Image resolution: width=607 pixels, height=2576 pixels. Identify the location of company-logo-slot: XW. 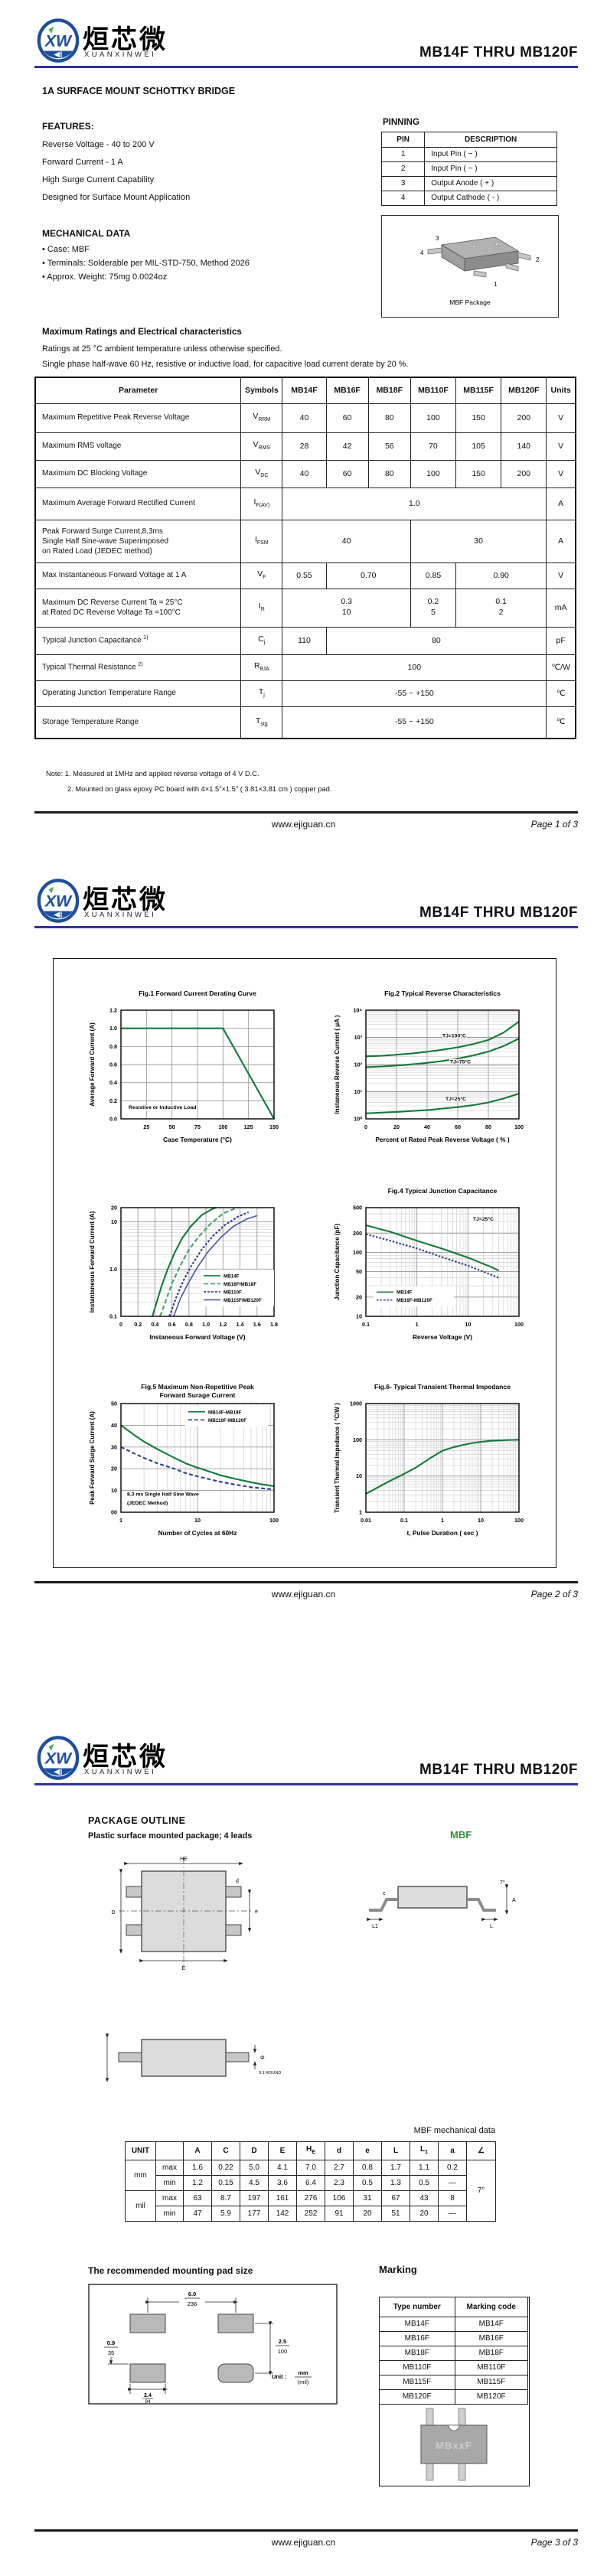
(58, 40).